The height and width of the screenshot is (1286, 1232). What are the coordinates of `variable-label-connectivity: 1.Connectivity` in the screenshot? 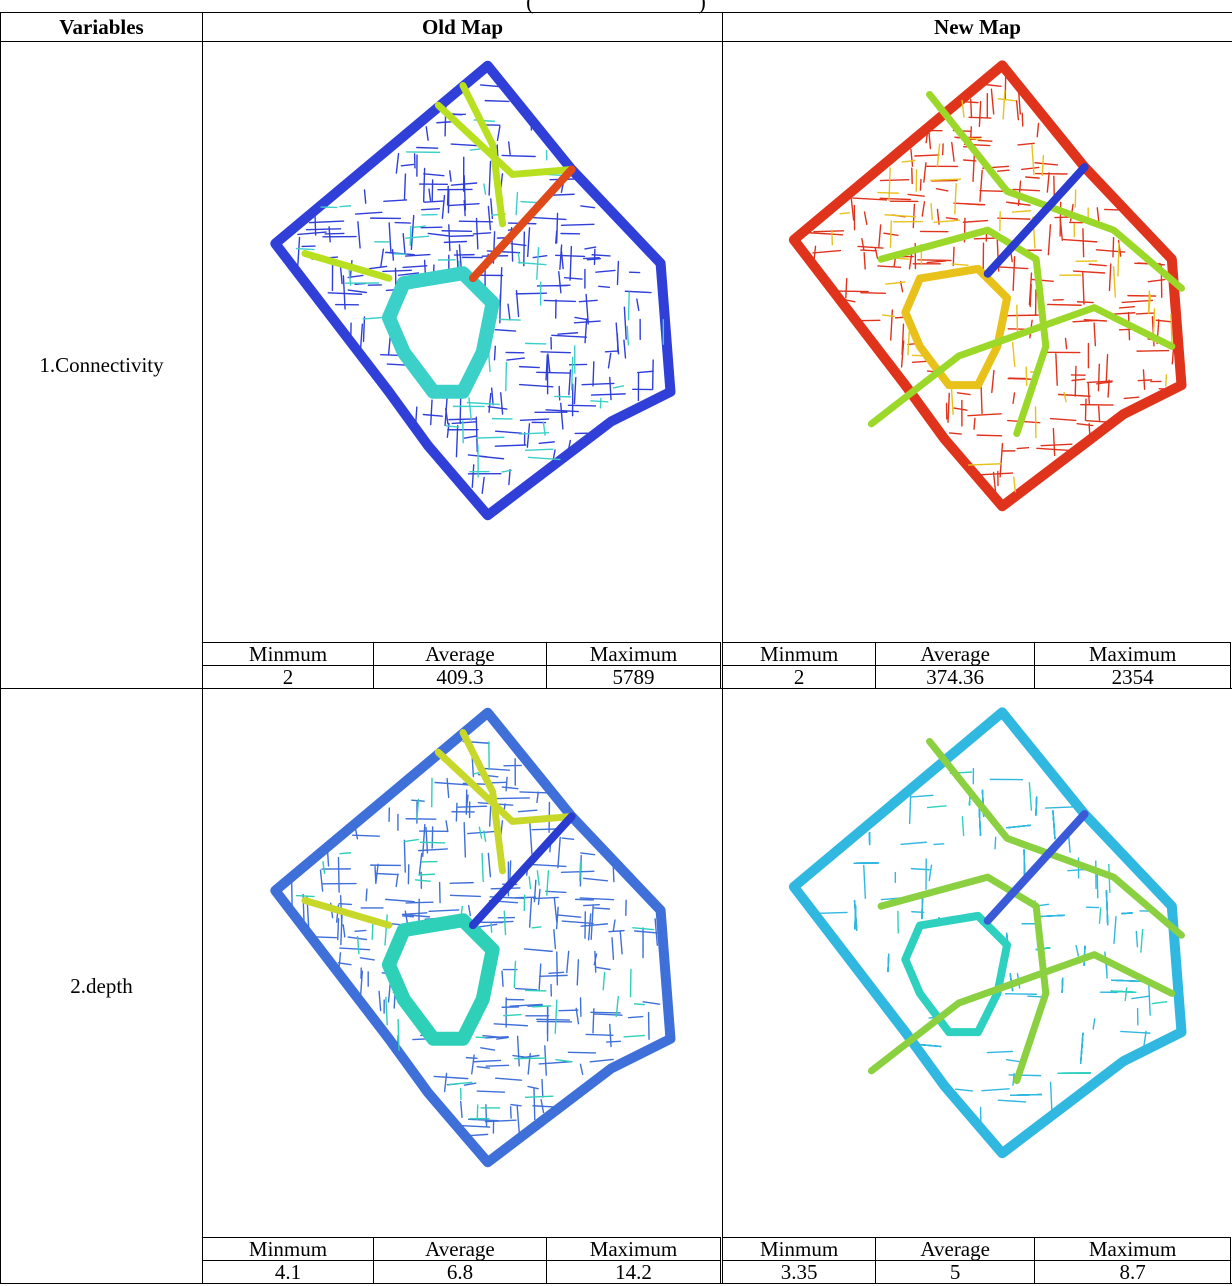 It's located at (101, 365).